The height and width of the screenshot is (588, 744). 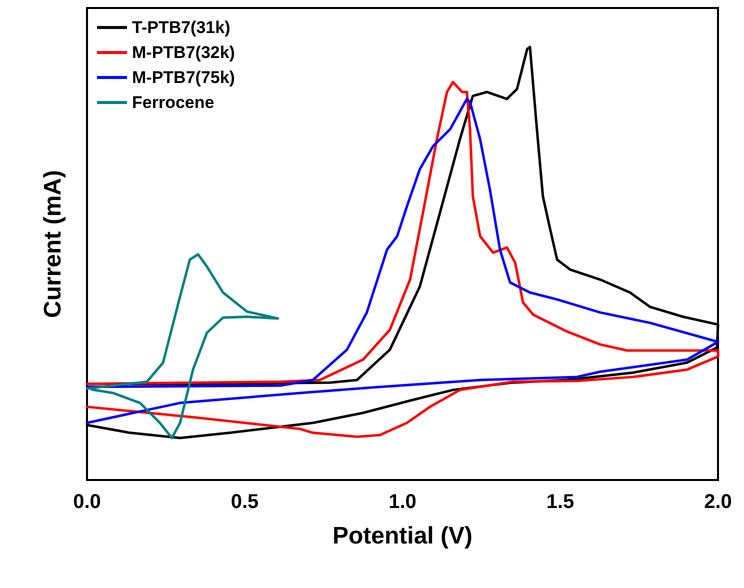 I want to click on x-tick-label: 1.0, so click(x=402, y=502).